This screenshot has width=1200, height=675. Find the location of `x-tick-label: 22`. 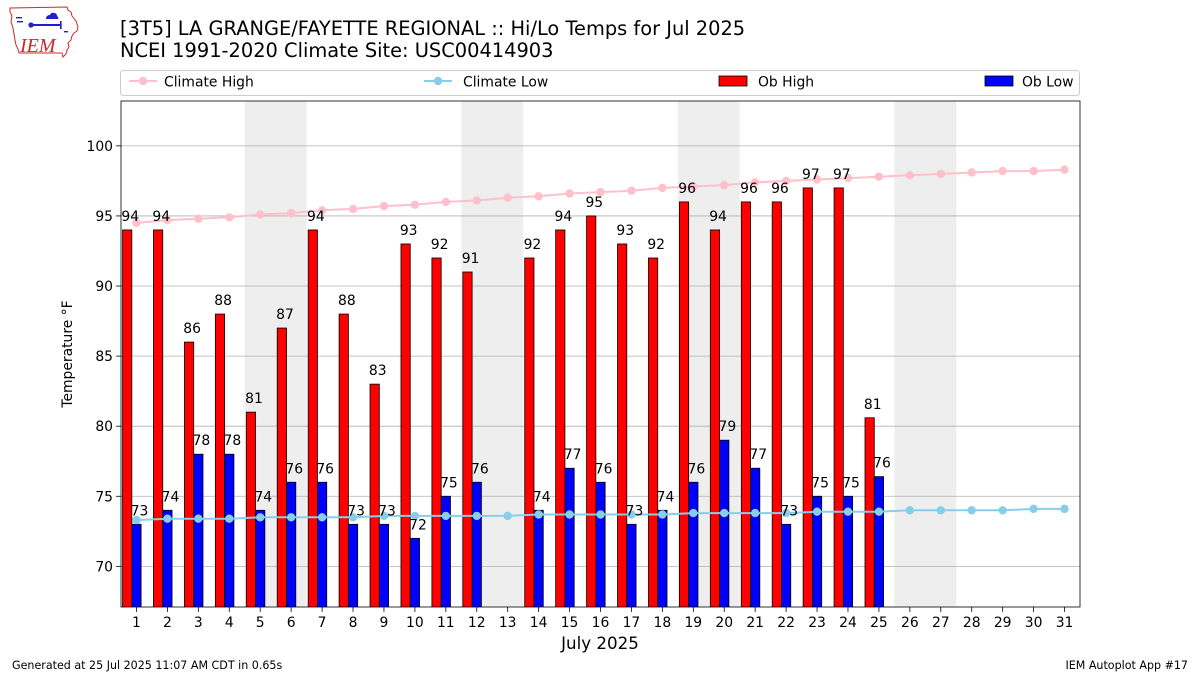

x-tick-label: 22 is located at coordinates (786, 623).